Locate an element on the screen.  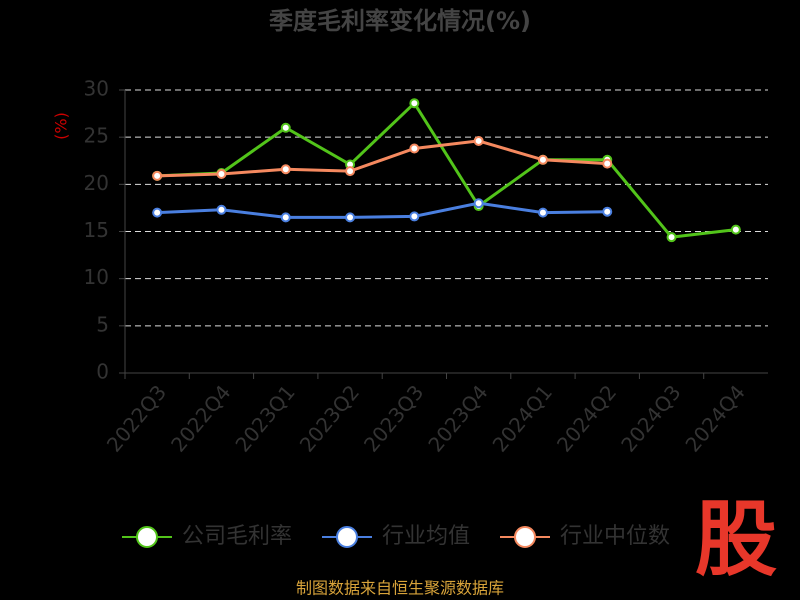
y-tick-label: 0 is located at coordinates (102, 372).